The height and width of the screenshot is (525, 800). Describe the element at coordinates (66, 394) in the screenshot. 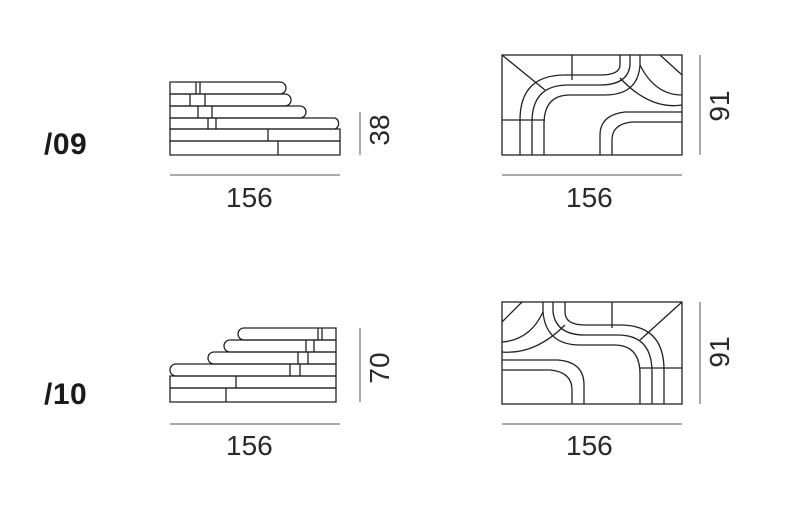

I see `module-code-10: /10` at that location.